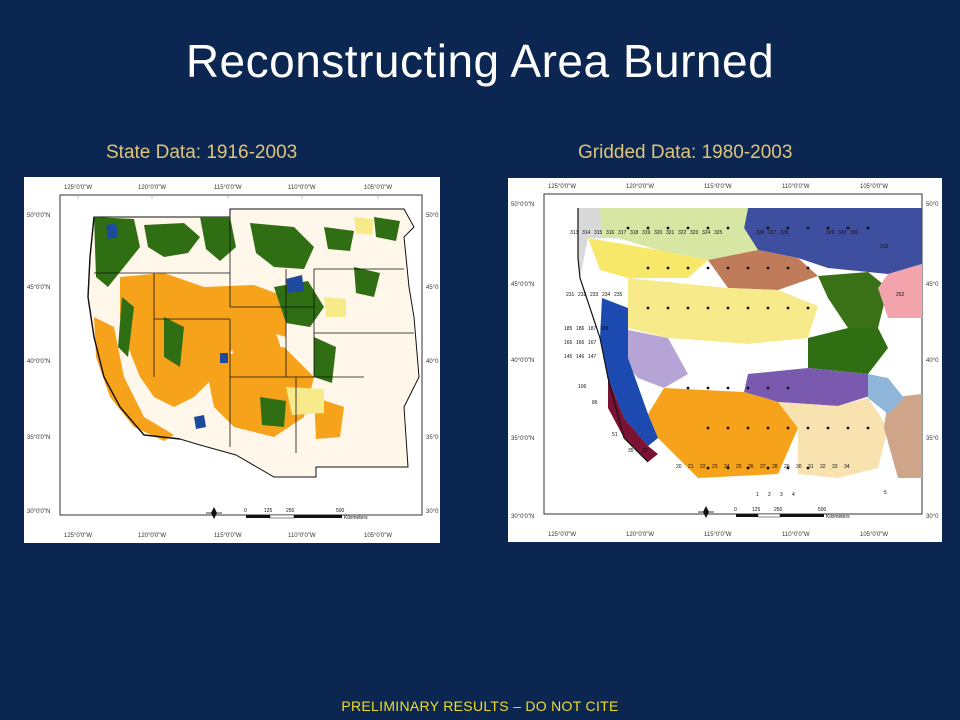  What do you see at coordinates (604, 329) in the screenshot?
I see `cell-188: 188` at bounding box center [604, 329].